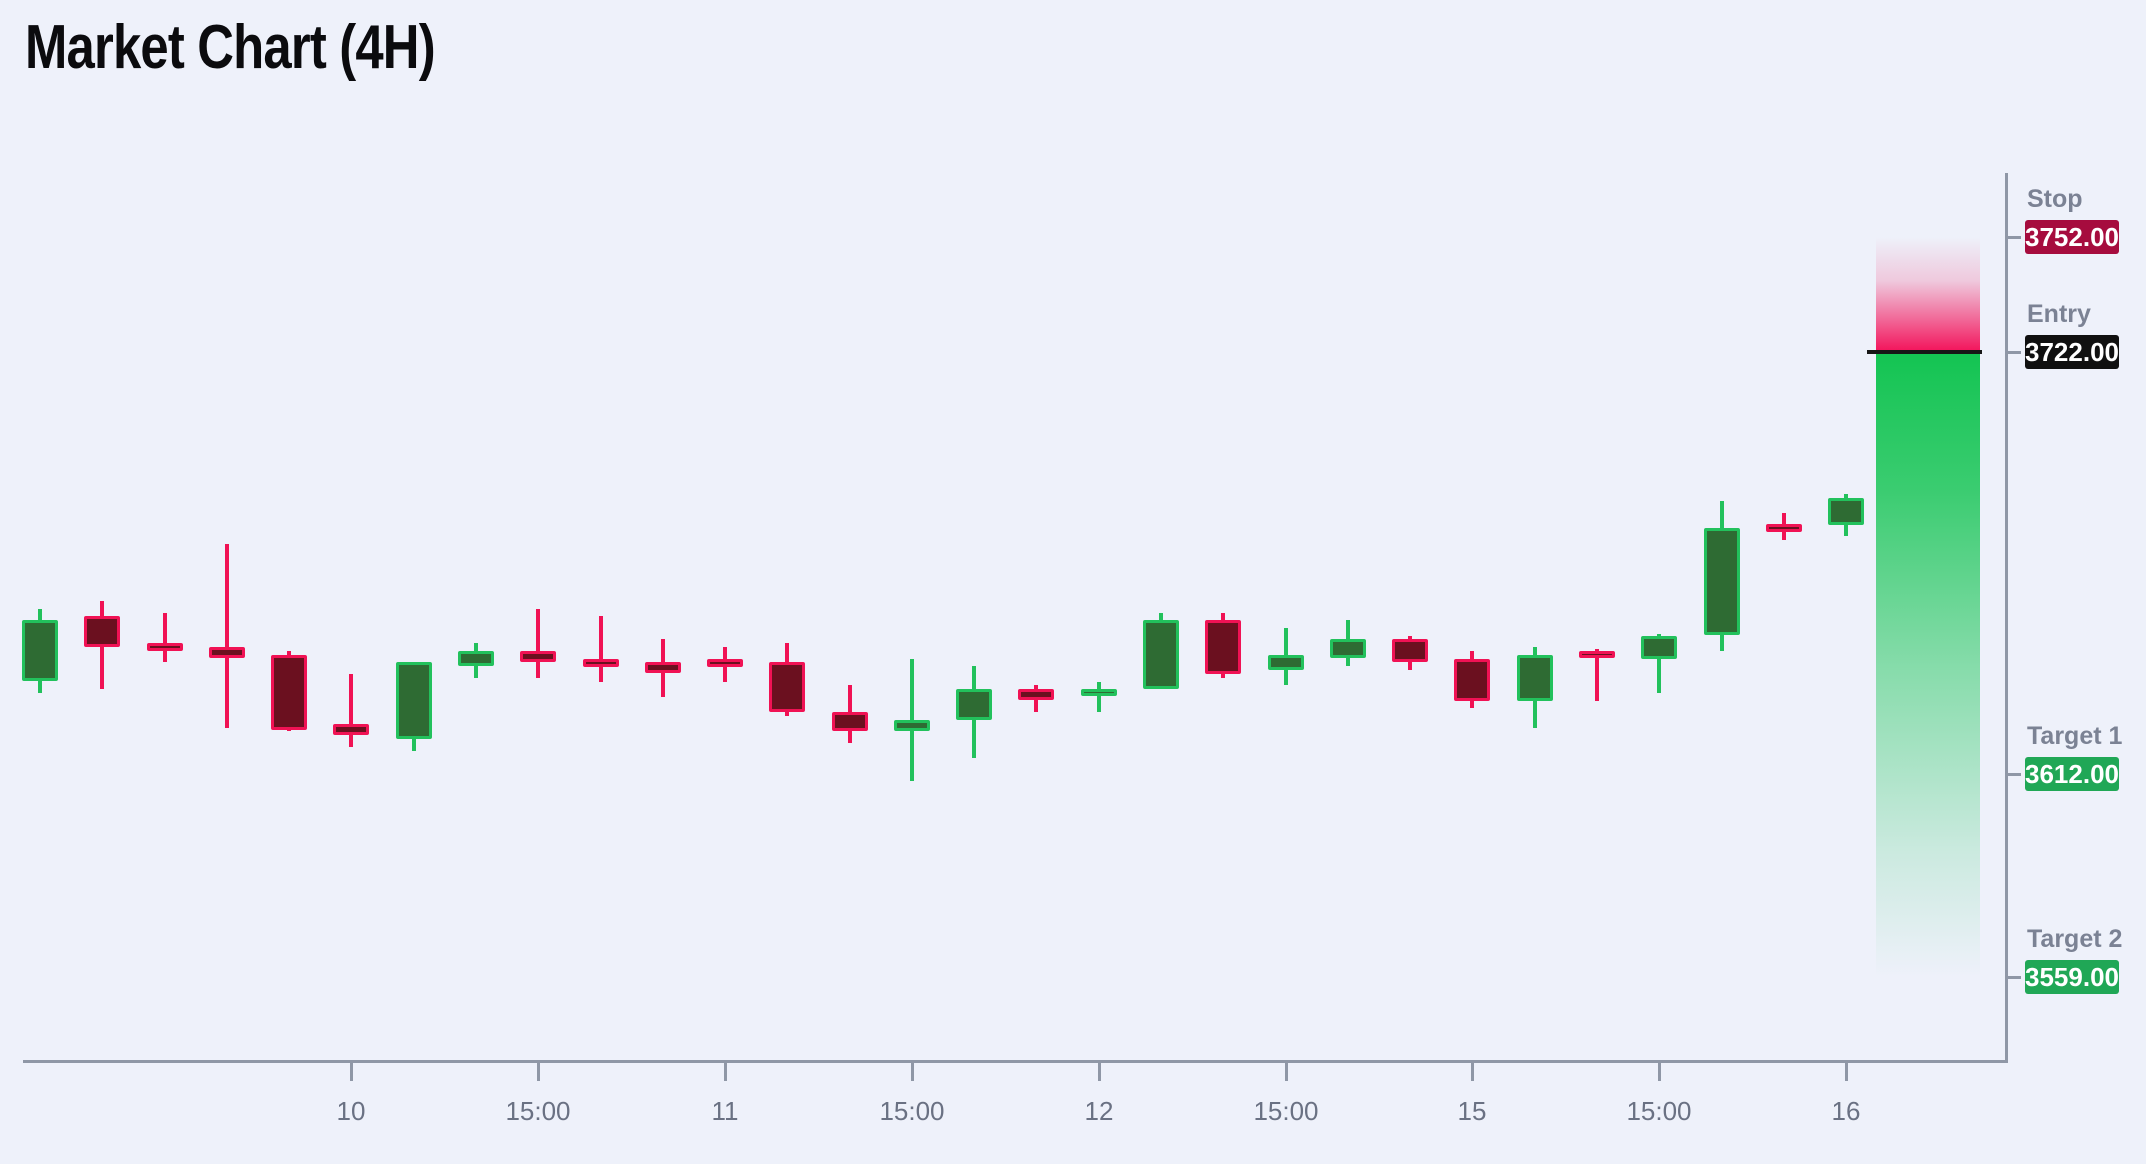 This screenshot has width=2146, height=1164. Describe the element at coordinates (2014, 352) in the screenshot. I see `level-tick-entry` at that location.